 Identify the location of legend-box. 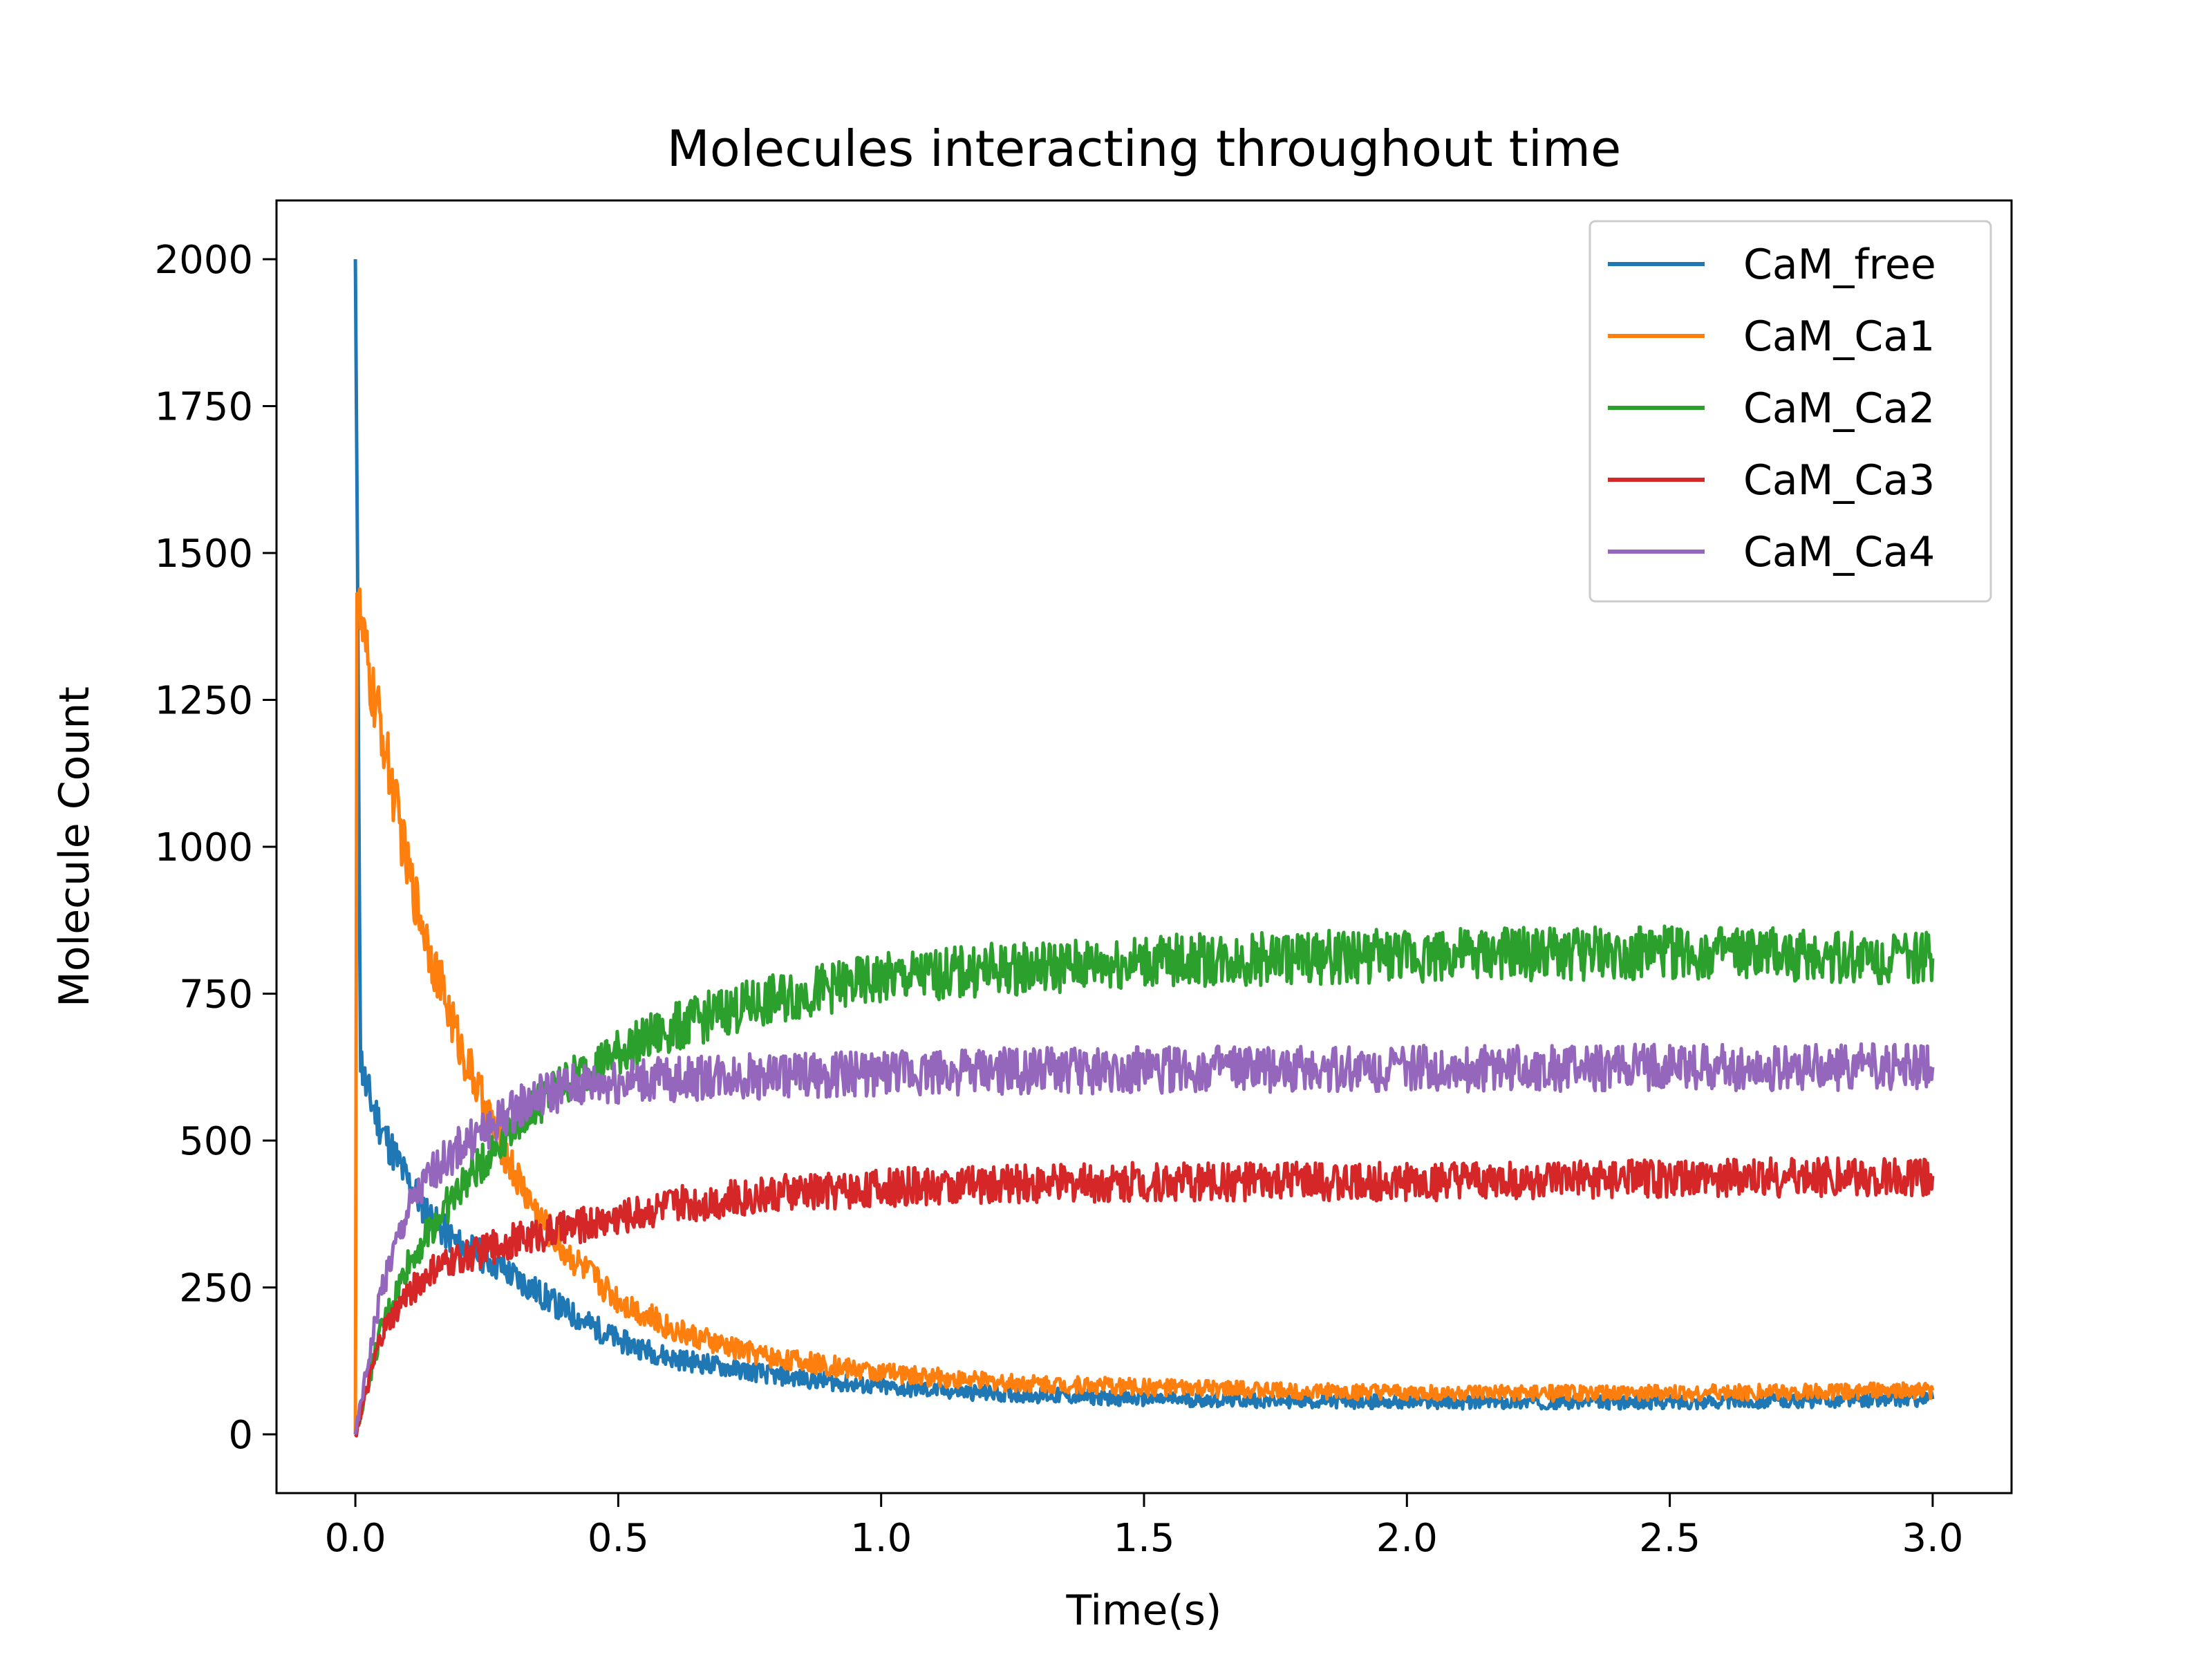
(1790, 412).